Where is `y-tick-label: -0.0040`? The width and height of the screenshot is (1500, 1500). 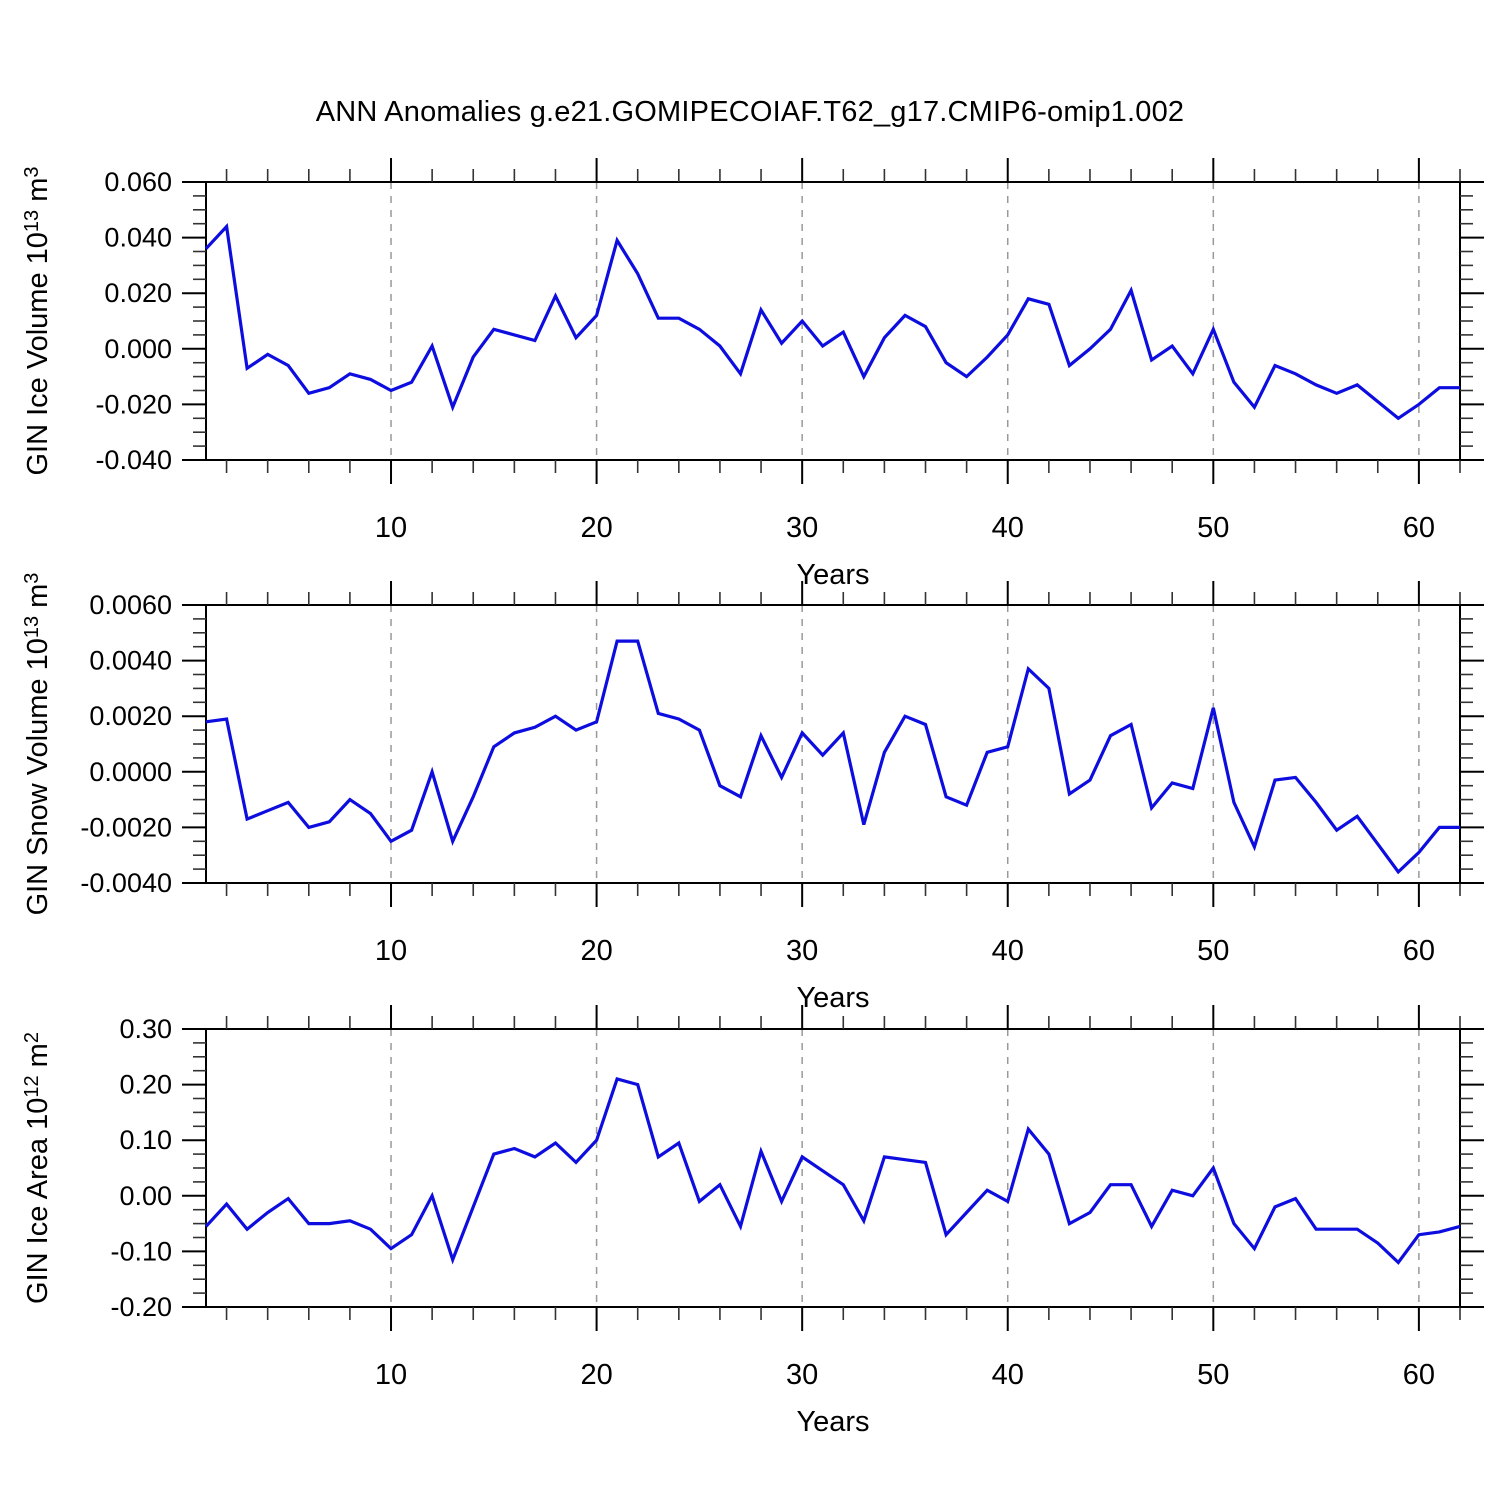
y-tick-label: -0.0040 is located at coordinates (126, 883).